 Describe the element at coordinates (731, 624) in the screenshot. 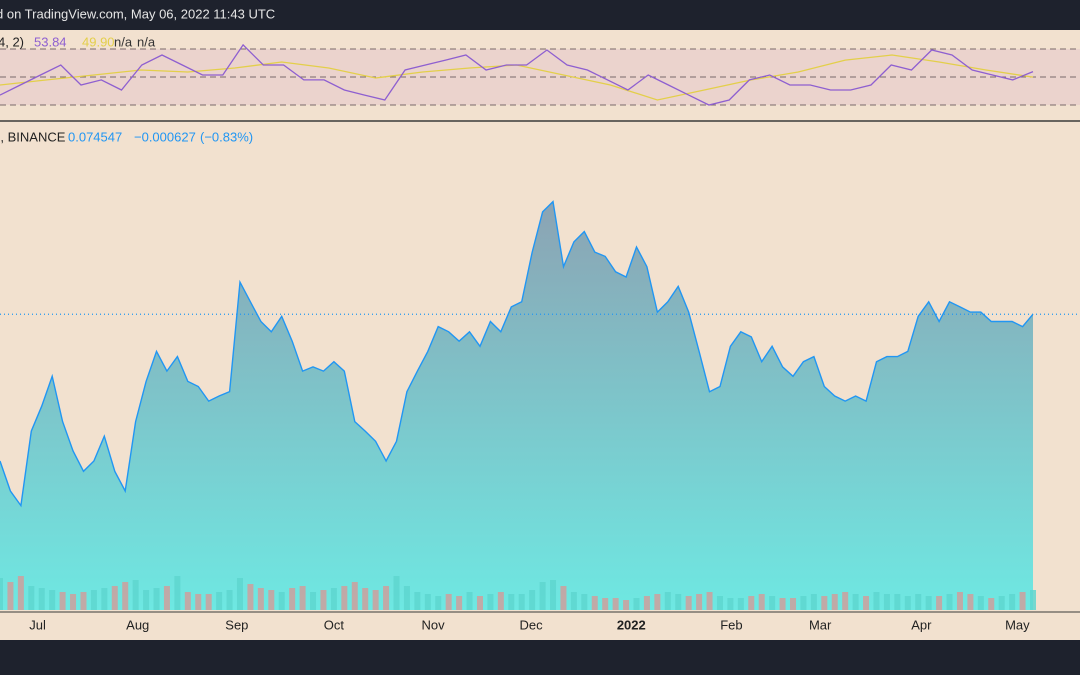

I see `x-tick-label: Feb` at that location.